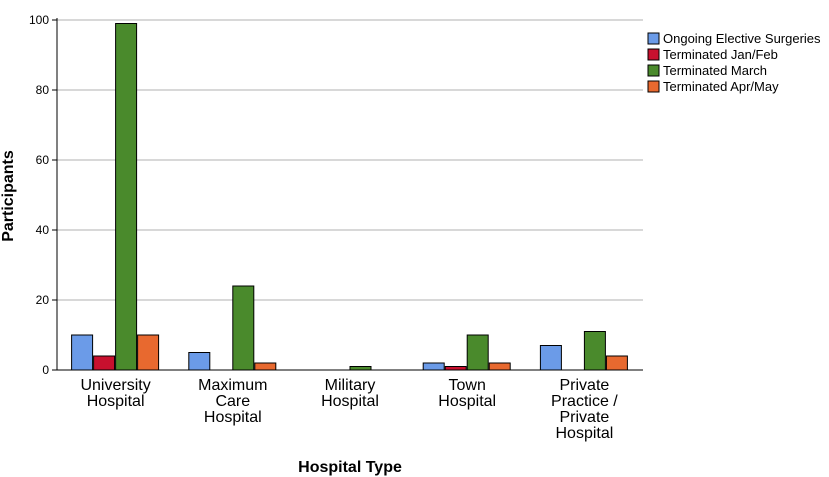  What do you see at coordinates (39, 20) in the screenshot?
I see `y-tick-label: 100` at bounding box center [39, 20].